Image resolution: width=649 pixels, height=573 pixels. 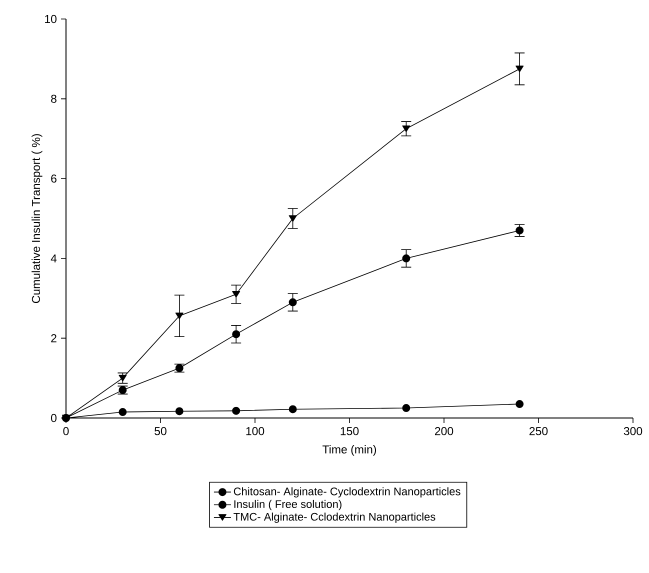 What do you see at coordinates (633, 431) in the screenshot?
I see `x-tick-label: 300` at bounding box center [633, 431].